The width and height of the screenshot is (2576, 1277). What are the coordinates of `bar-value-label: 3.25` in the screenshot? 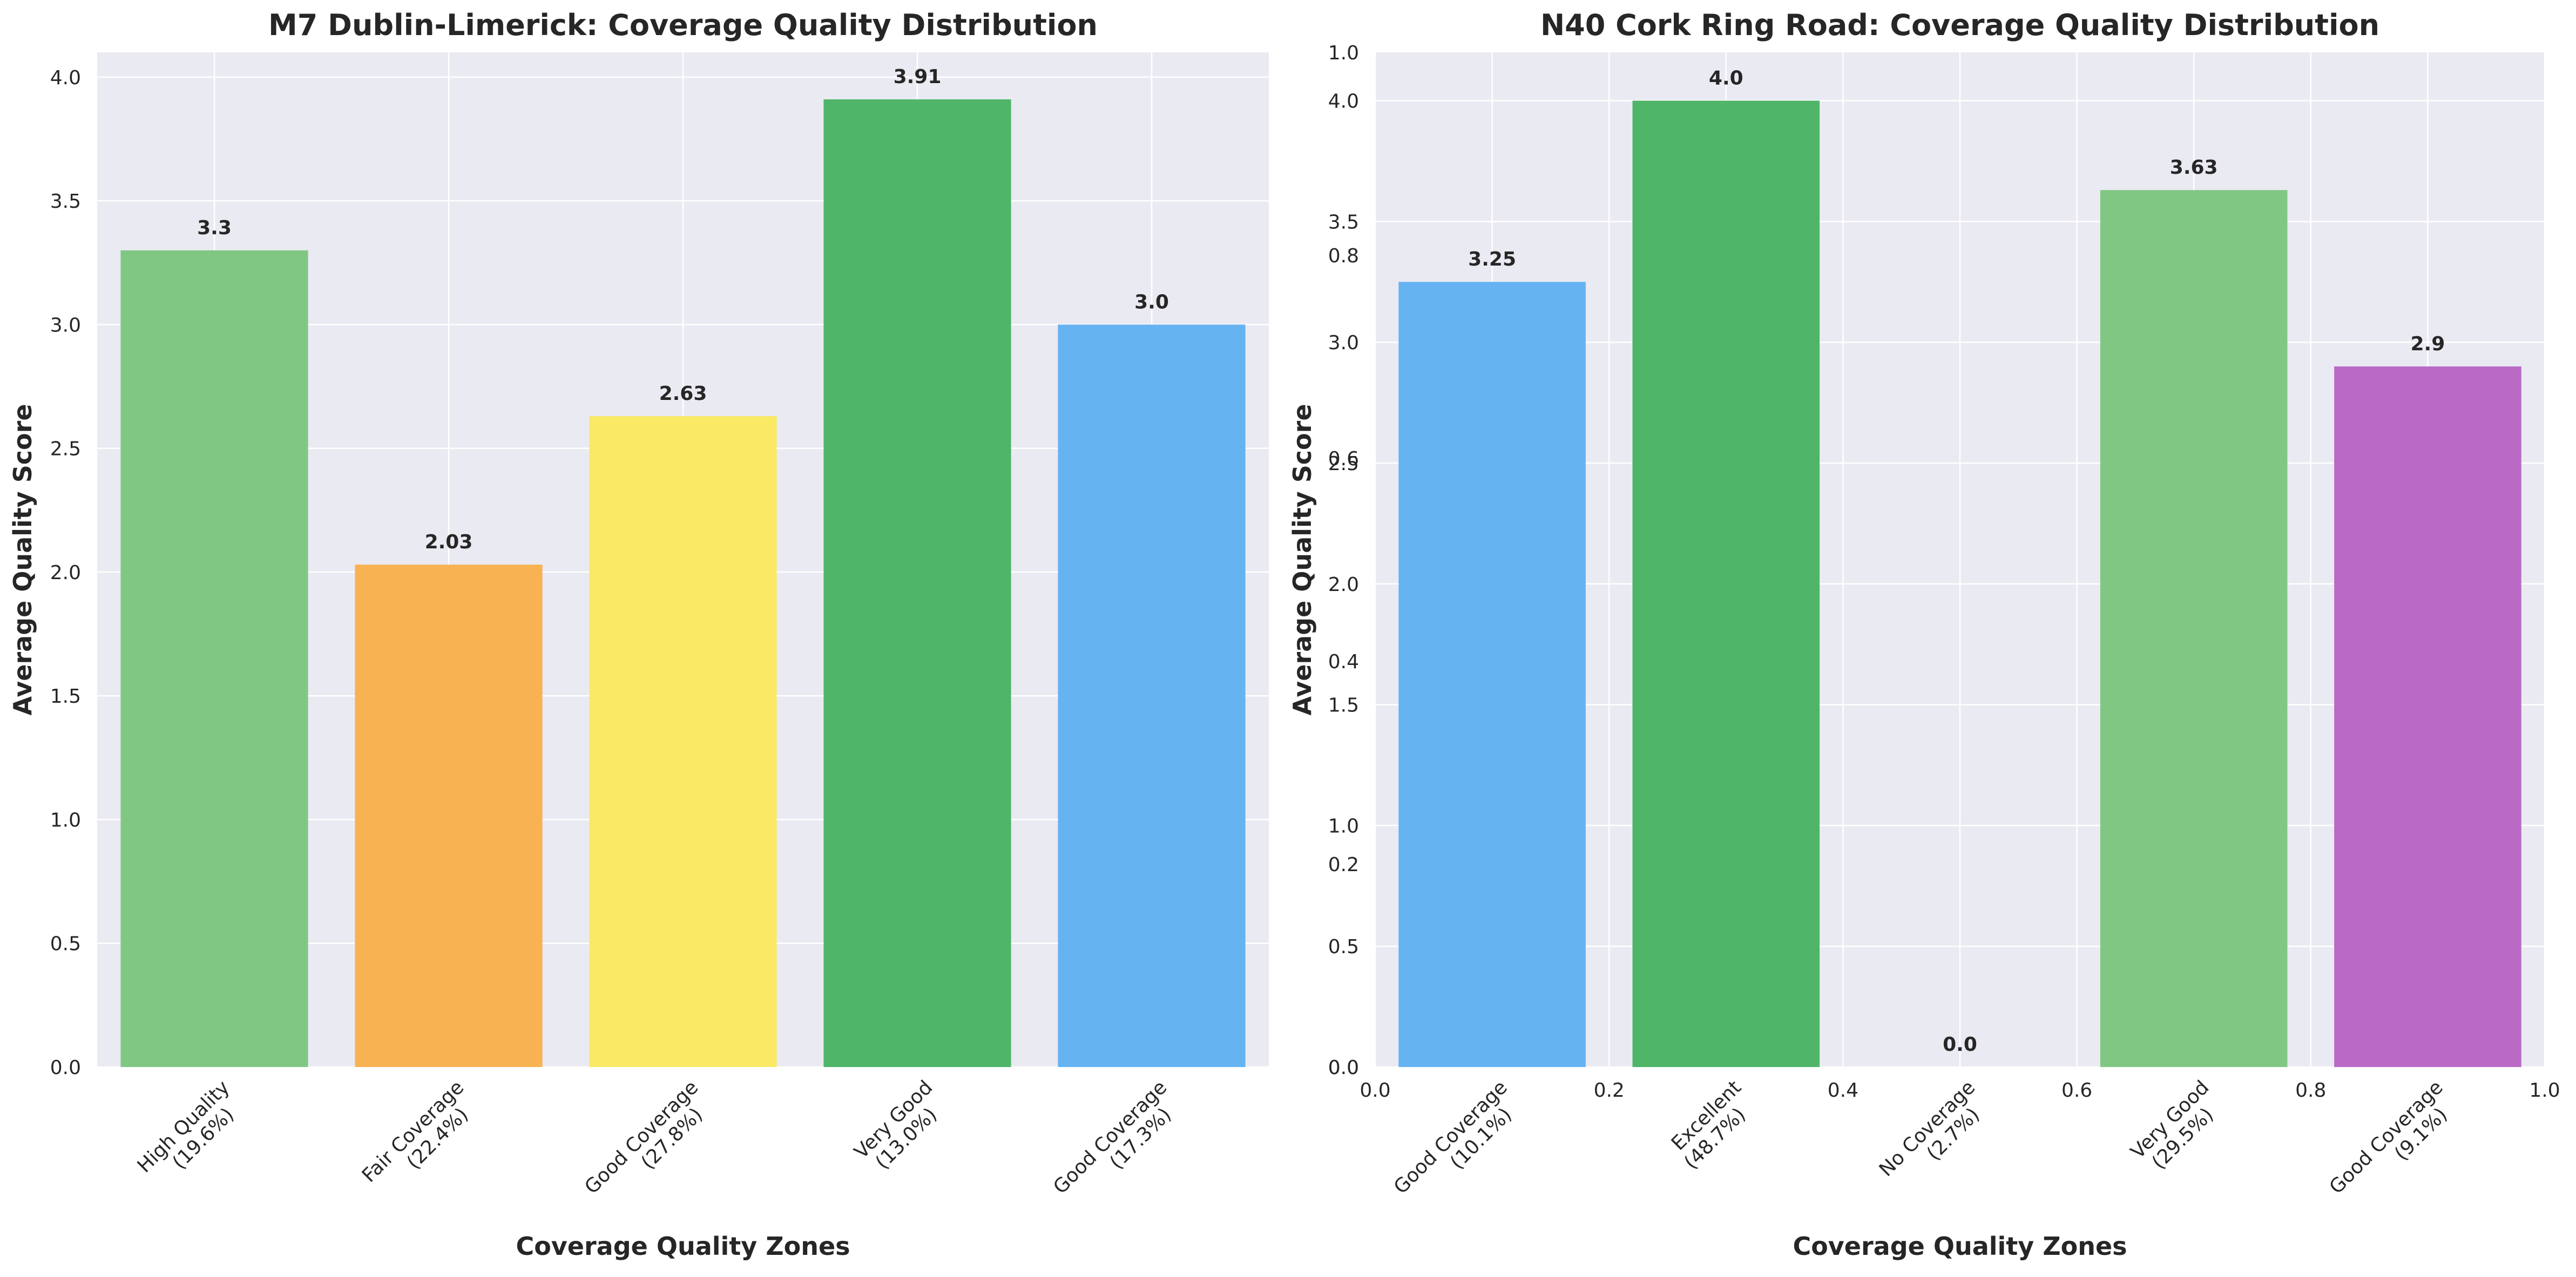 It's located at (1492, 259).